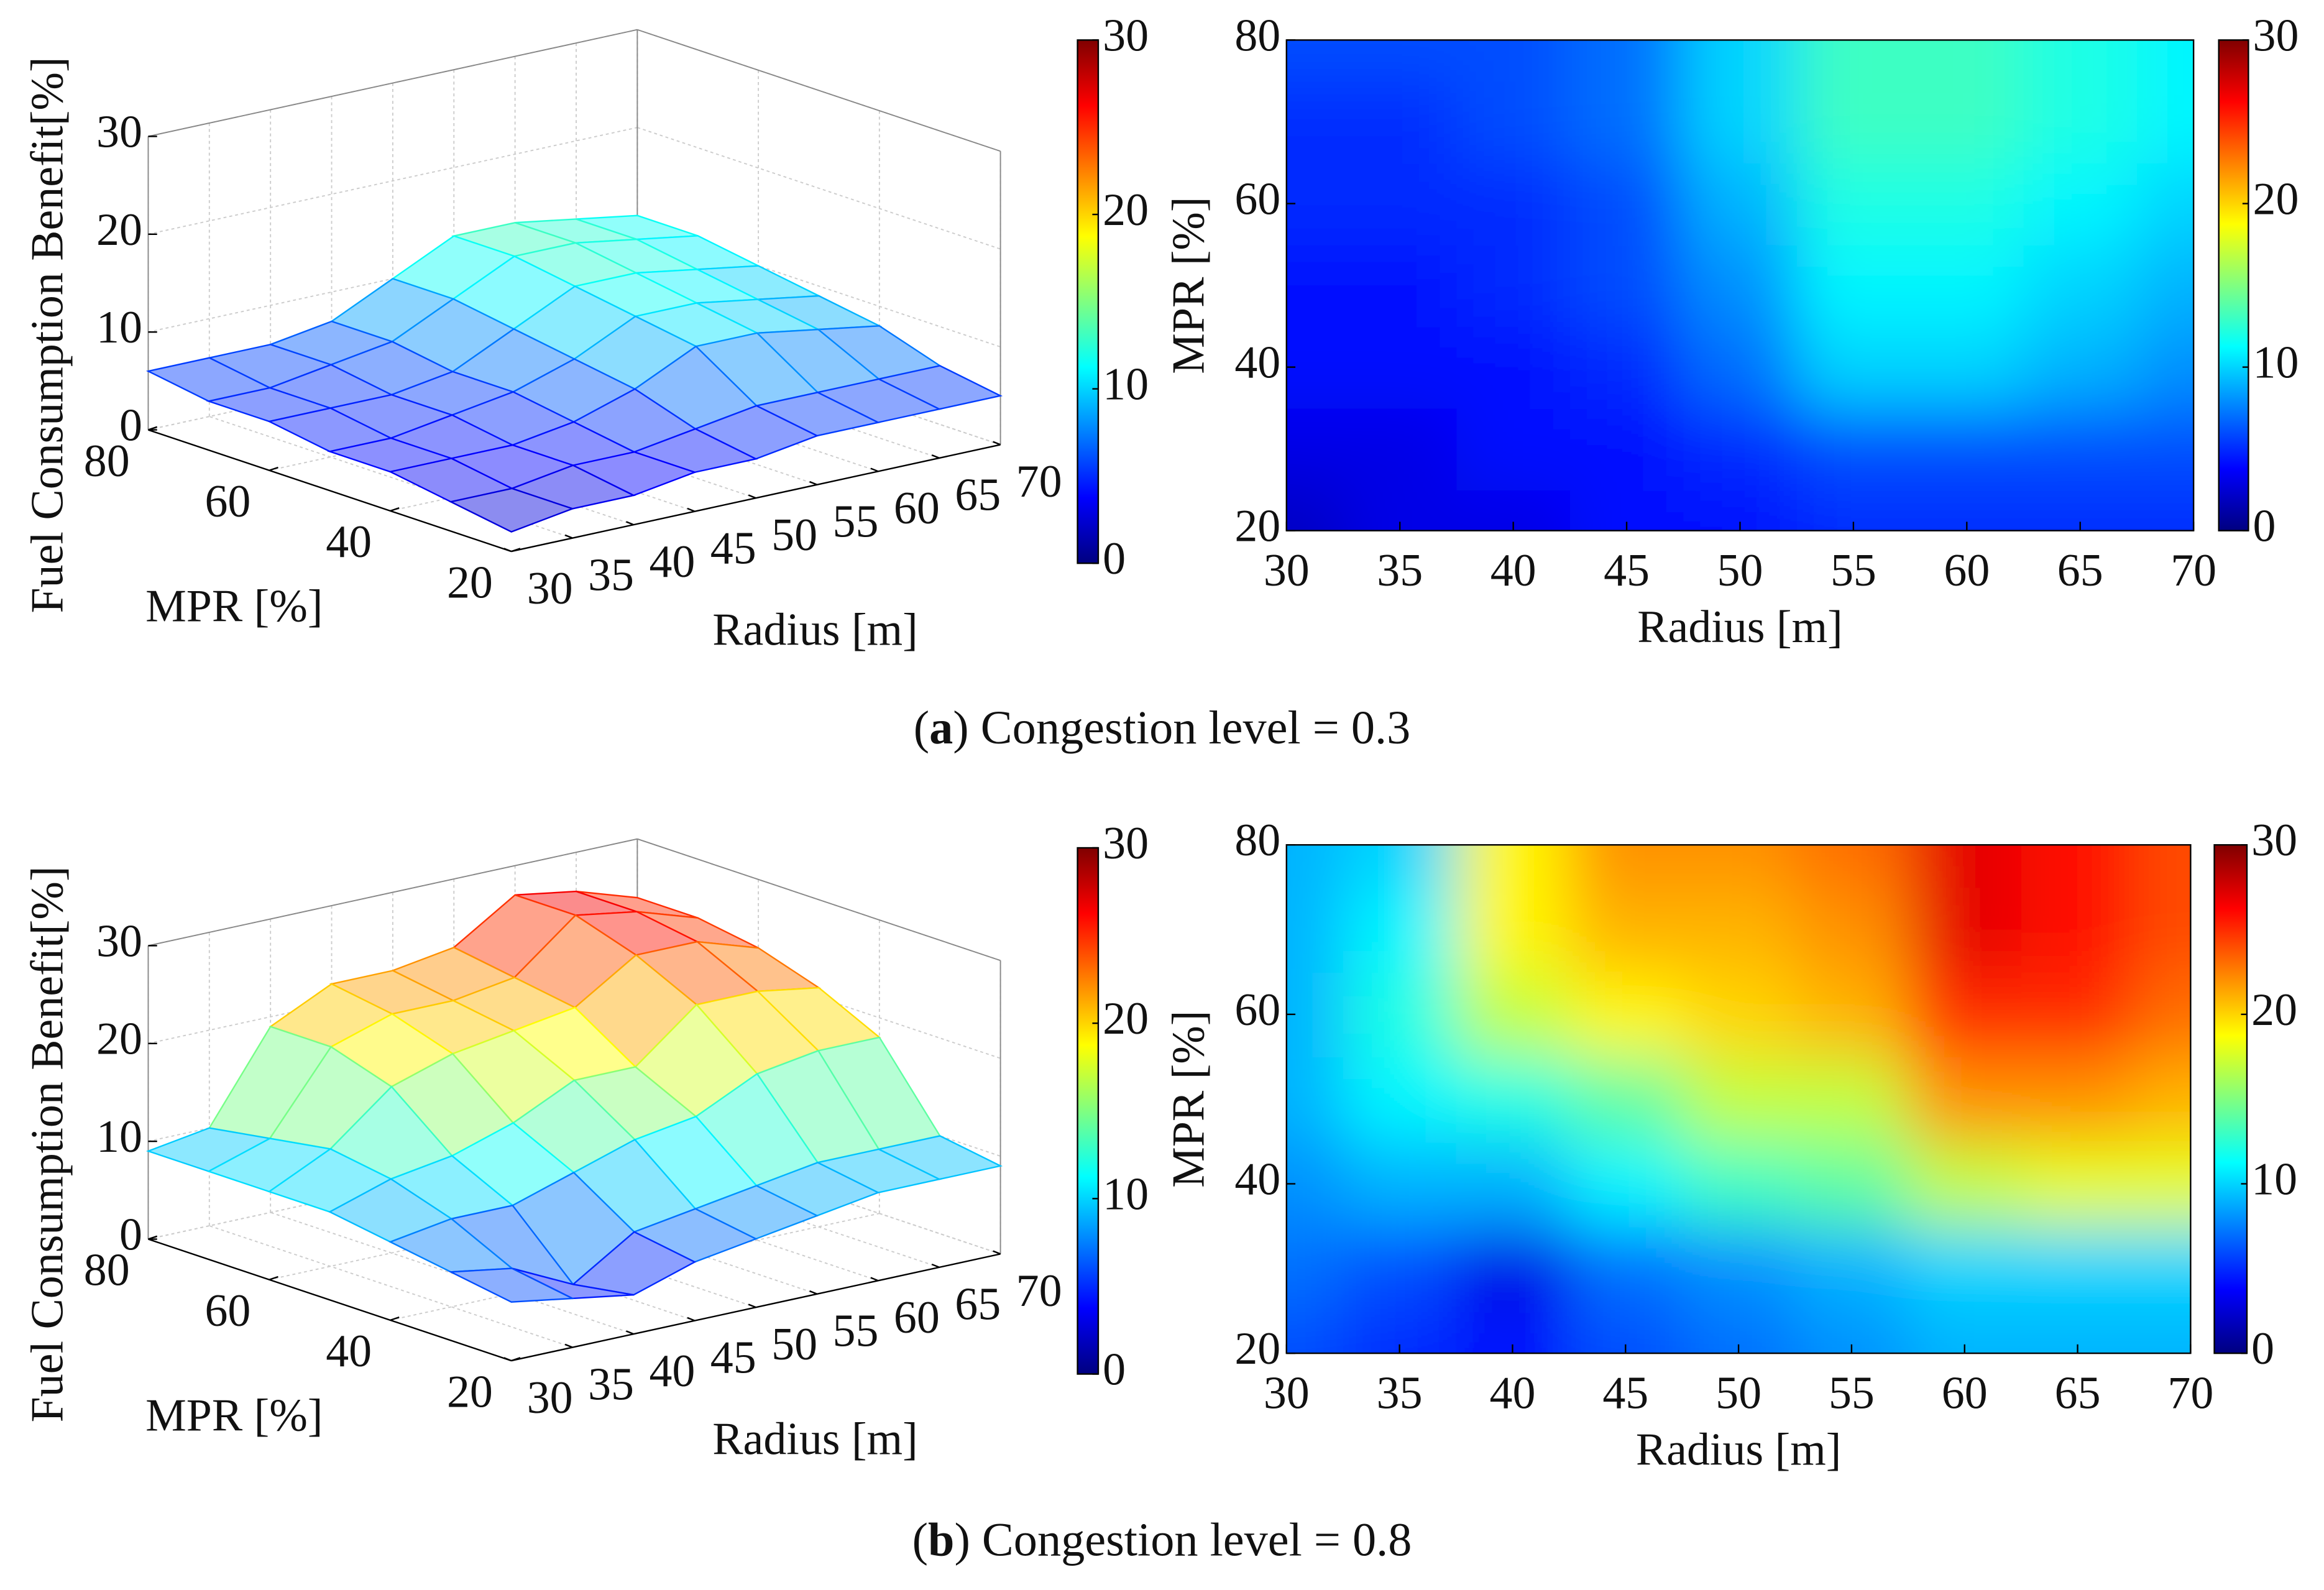 This screenshot has width=2324, height=1590. Describe the element at coordinates (330, 491) in the screenshot. I see `axis-line` at that location.